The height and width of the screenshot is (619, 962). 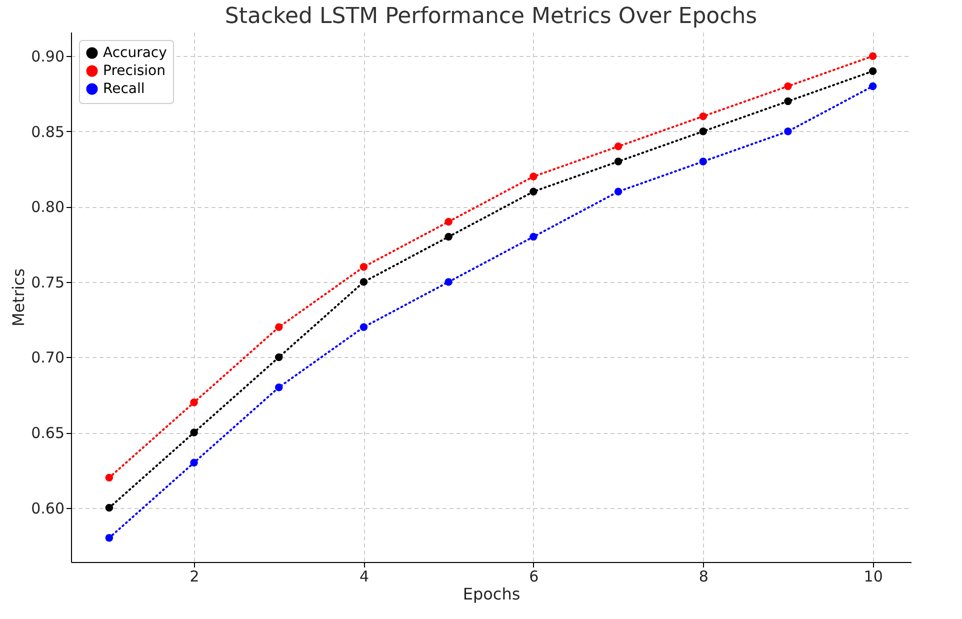 What do you see at coordinates (134, 71) in the screenshot?
I see `legend-label: Precision` at bounding box center [134, 71].